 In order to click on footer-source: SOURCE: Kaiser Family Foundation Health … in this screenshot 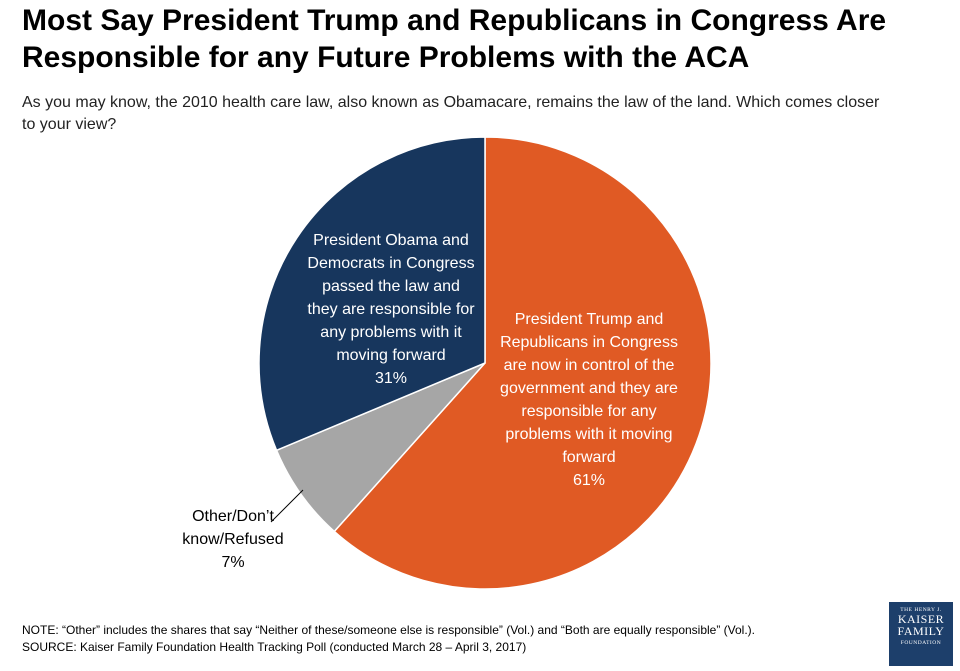, I will do `click(274, 647)`.